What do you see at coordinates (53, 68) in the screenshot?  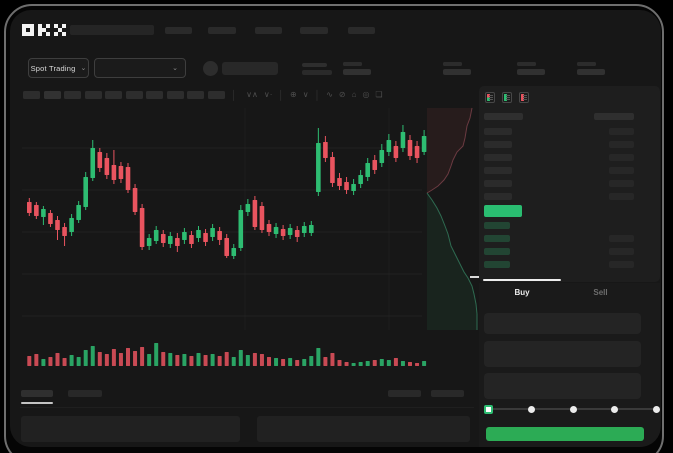 I see `market-type-label: Spot Trading` at bounding box center [53, 68].